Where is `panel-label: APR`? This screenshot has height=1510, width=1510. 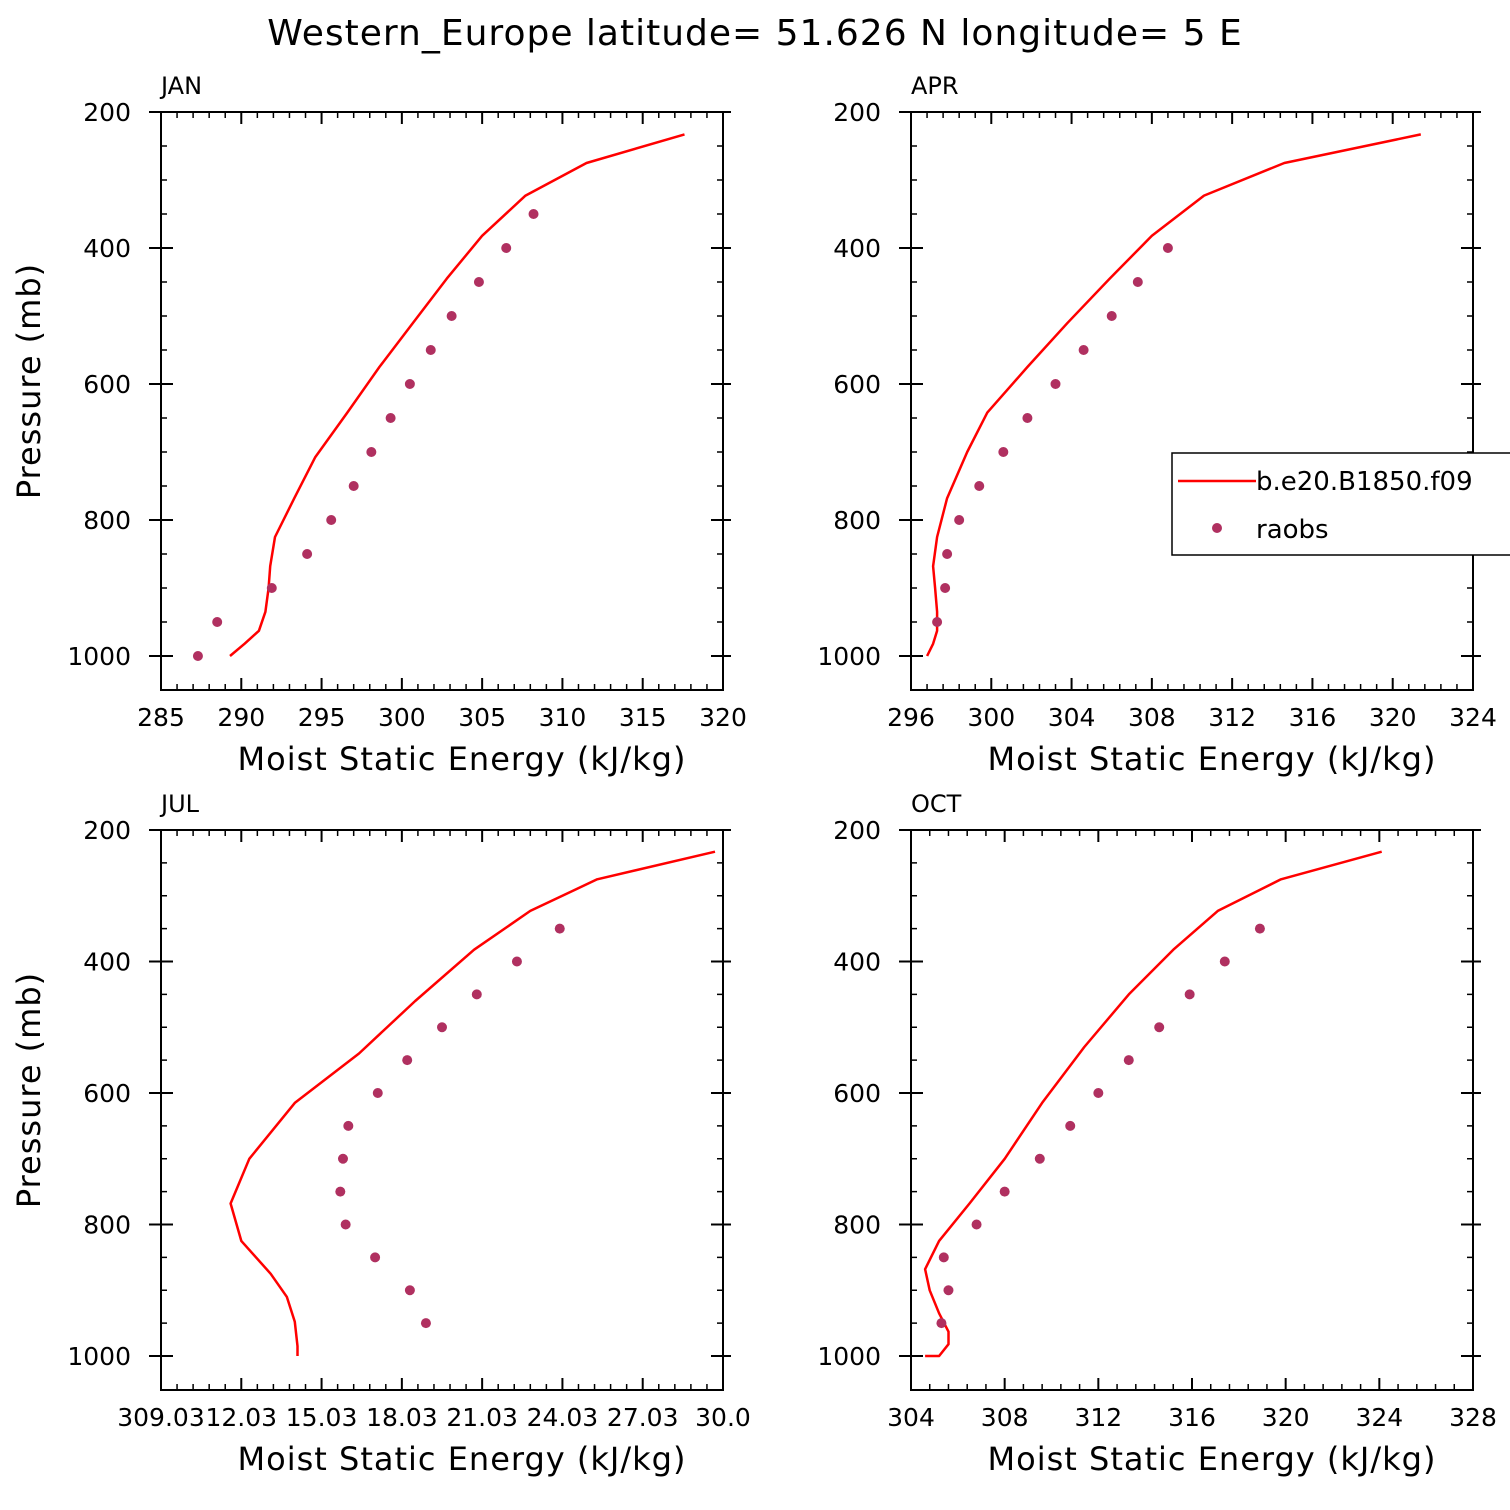
panel-label: APR is located at coordinates (935, 86).